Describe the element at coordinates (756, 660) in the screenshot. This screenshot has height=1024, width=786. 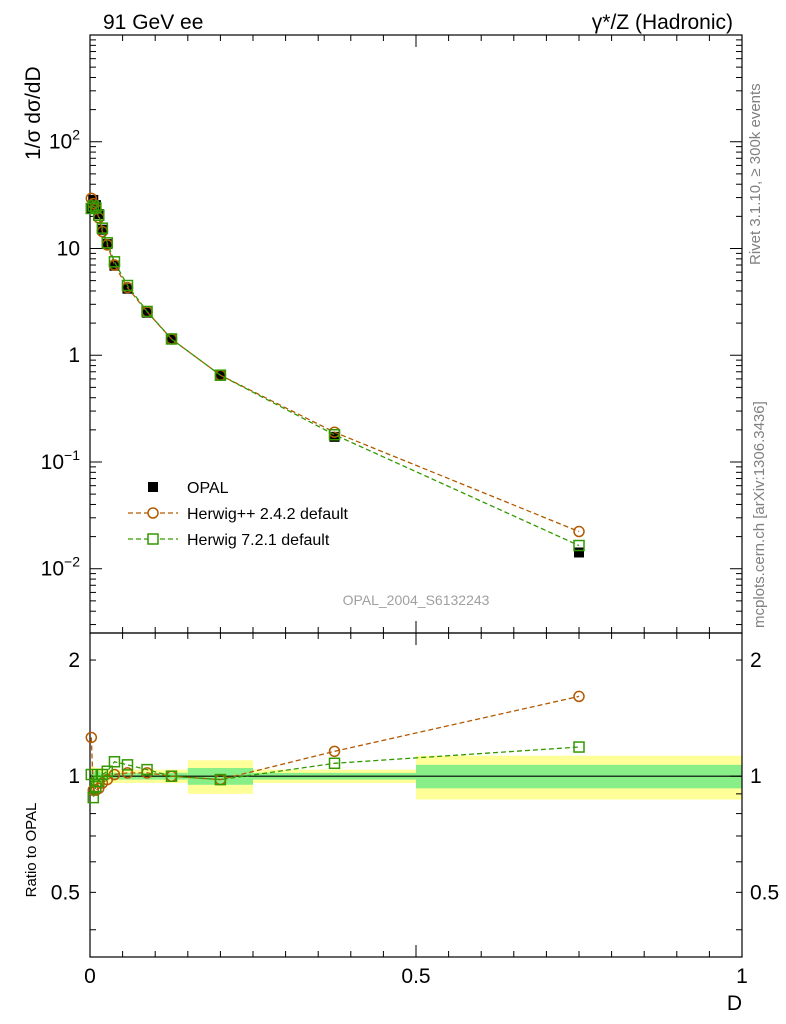
I see `ratio-y-tick-label-right: 2` at that location.